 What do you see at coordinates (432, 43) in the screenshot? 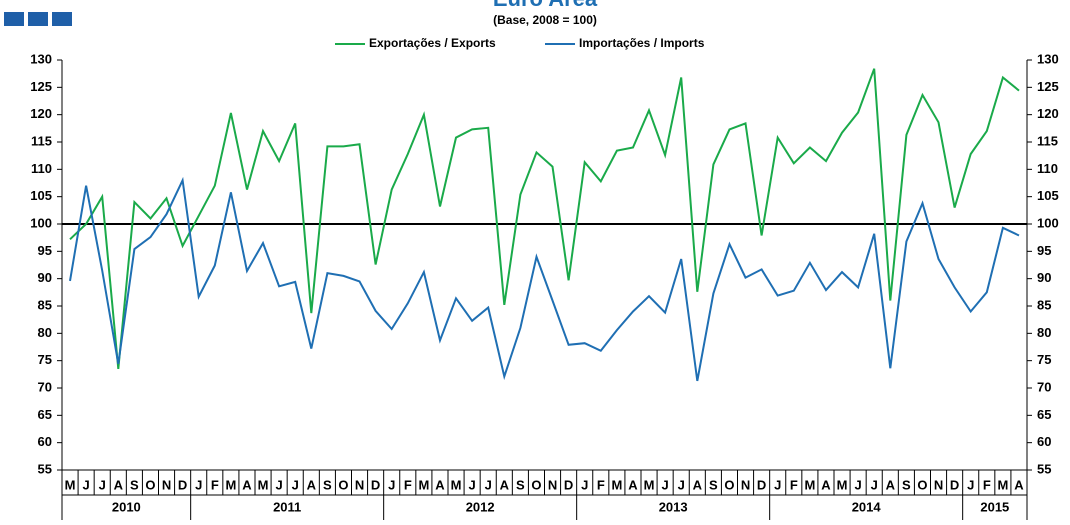
I see `legend-label: Exportações / Exports` at bounding box center [432, 43].